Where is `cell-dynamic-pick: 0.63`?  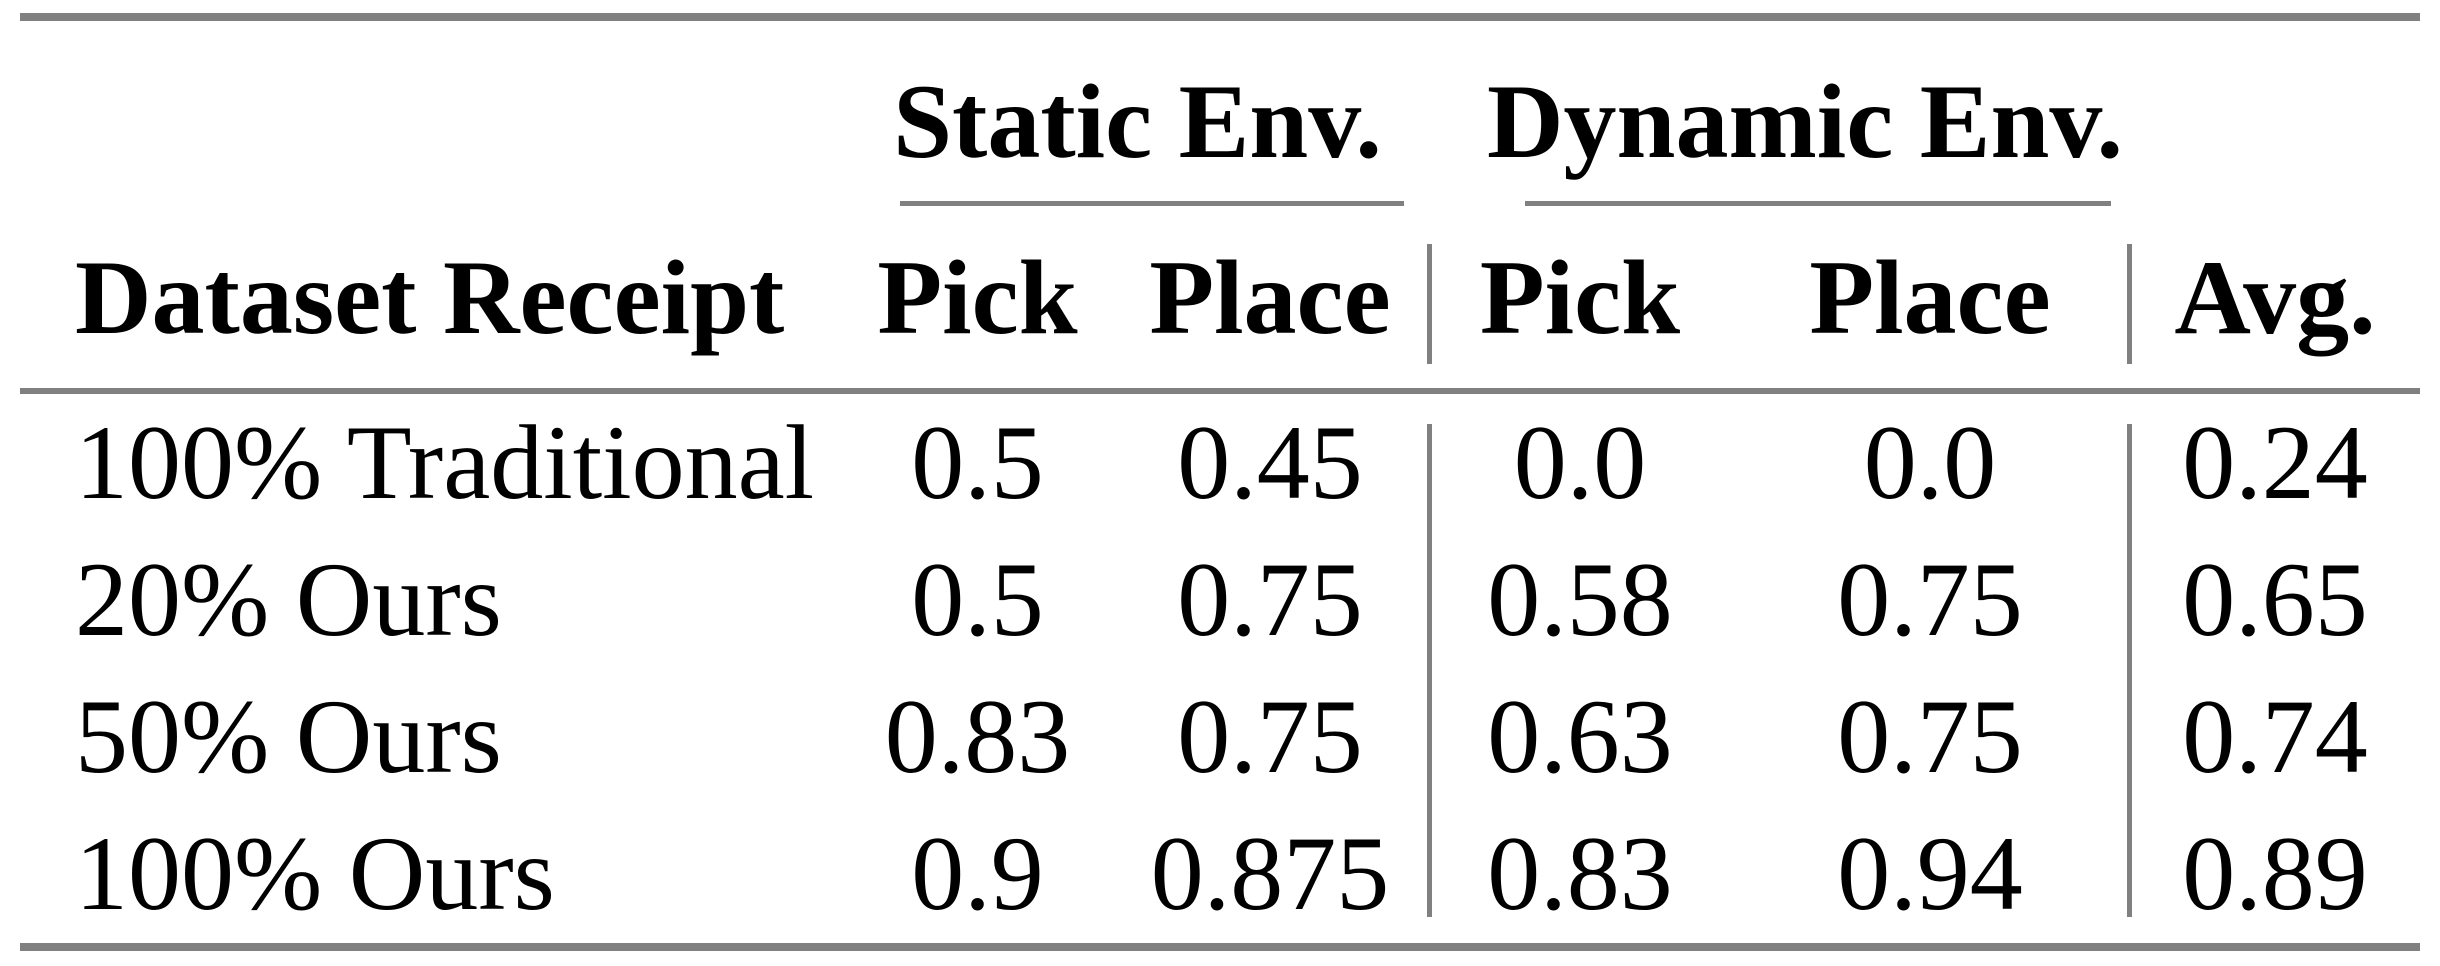 cell-dynamic-pick: 0.63 is located at coordinates (1580, 737).